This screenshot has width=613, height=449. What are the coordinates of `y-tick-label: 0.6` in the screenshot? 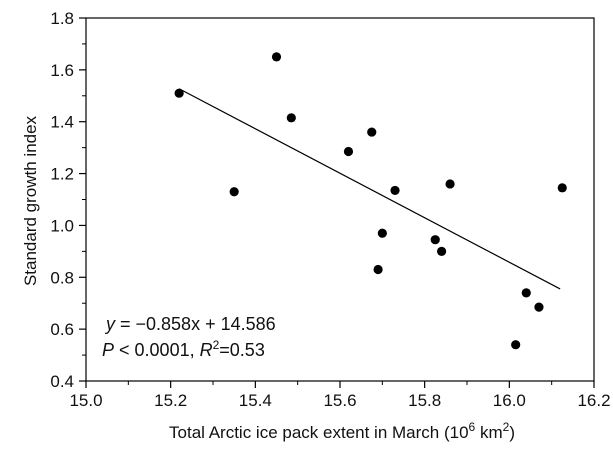 It's located at (62, 329).